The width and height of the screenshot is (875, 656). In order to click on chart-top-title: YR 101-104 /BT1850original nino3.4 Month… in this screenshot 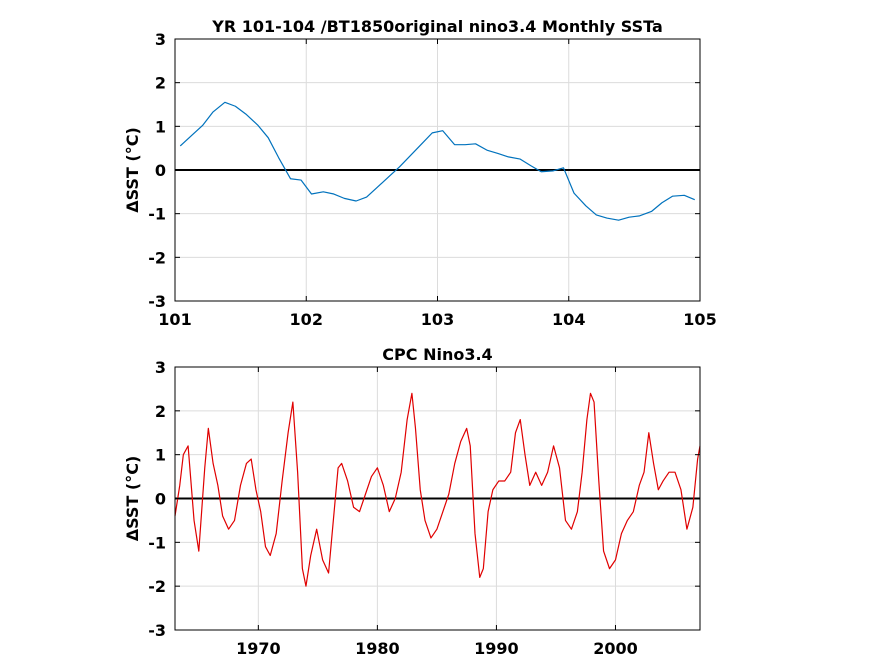, I will do `click(437, 26)`.